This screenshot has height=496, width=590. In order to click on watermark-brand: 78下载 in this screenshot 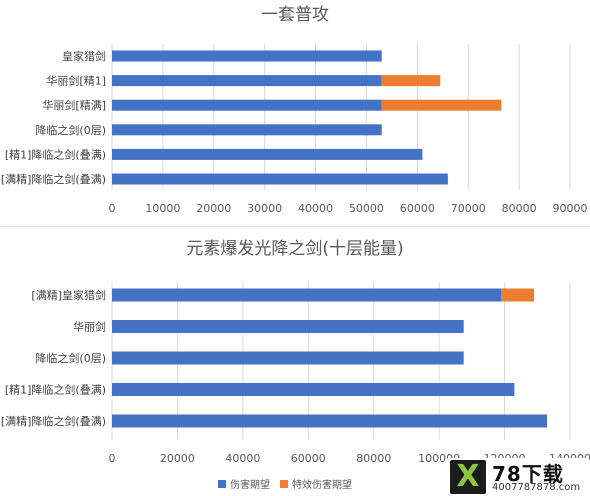, I will do `click(528, 474)`.